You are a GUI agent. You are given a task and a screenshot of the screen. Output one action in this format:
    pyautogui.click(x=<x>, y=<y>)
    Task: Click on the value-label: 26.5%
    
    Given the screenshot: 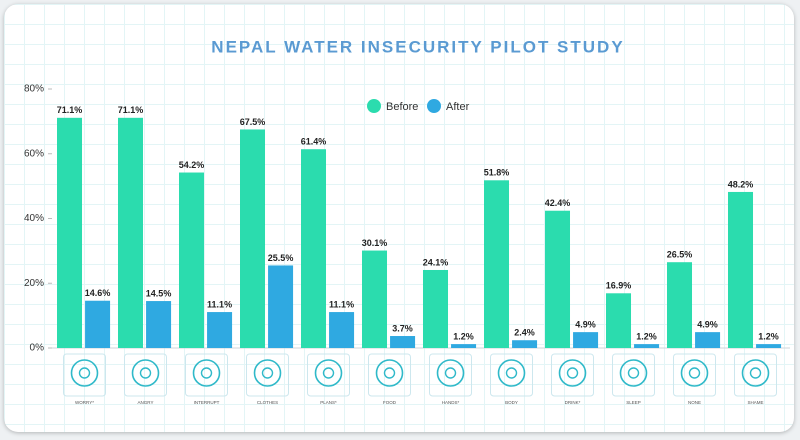 What is the action you would take?
    pyautogui.click(x=680, y=255)
    